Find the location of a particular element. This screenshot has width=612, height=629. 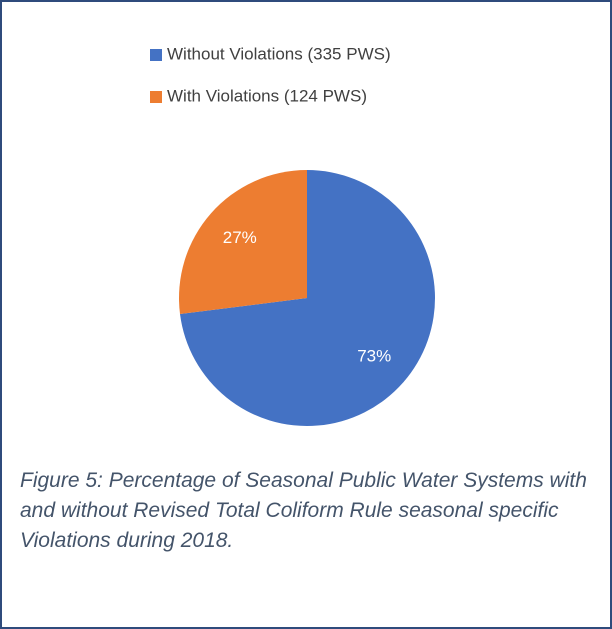

legend-label: With Violations (124 PWS) is located at coordinates (267, 95).